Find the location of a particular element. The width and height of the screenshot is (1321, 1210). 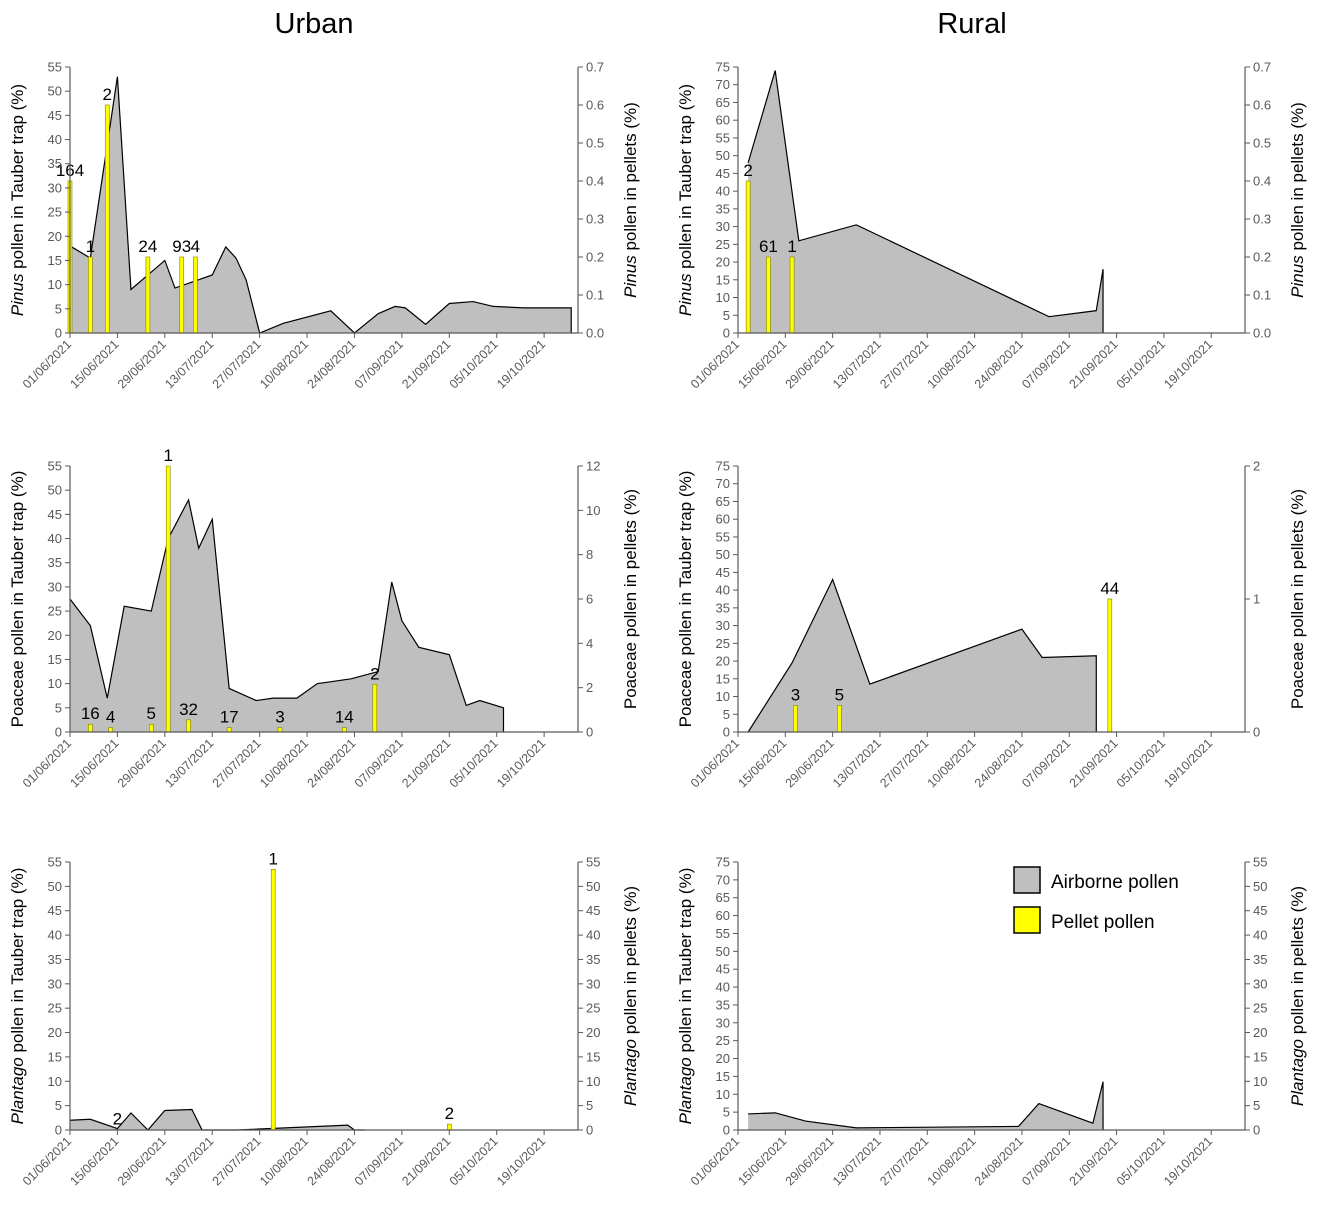

right-axis-title: Poaceae pollen in pellets (%) is located at coordinates (1297, 599).